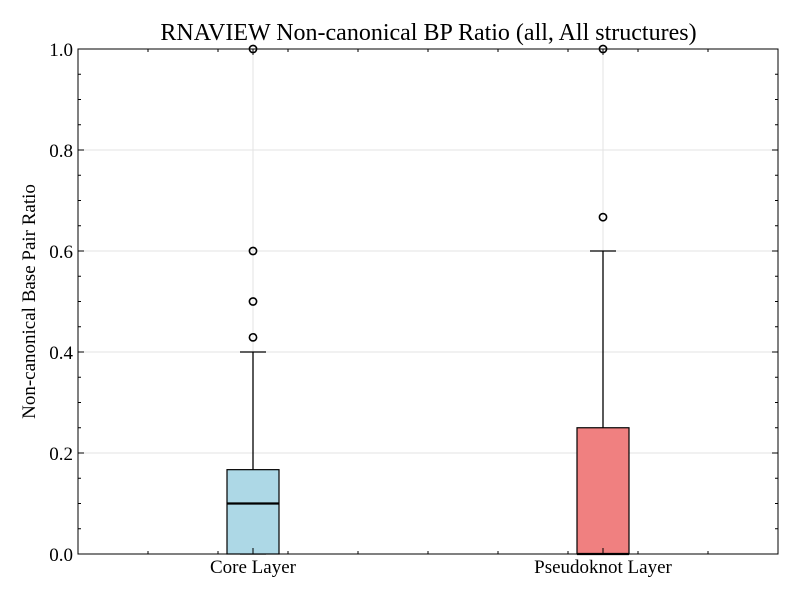  What do you see at coordinates (61, 252) in the screenshot?
I see `y-tick-label: 0.6` at bounding box center [61, 252].